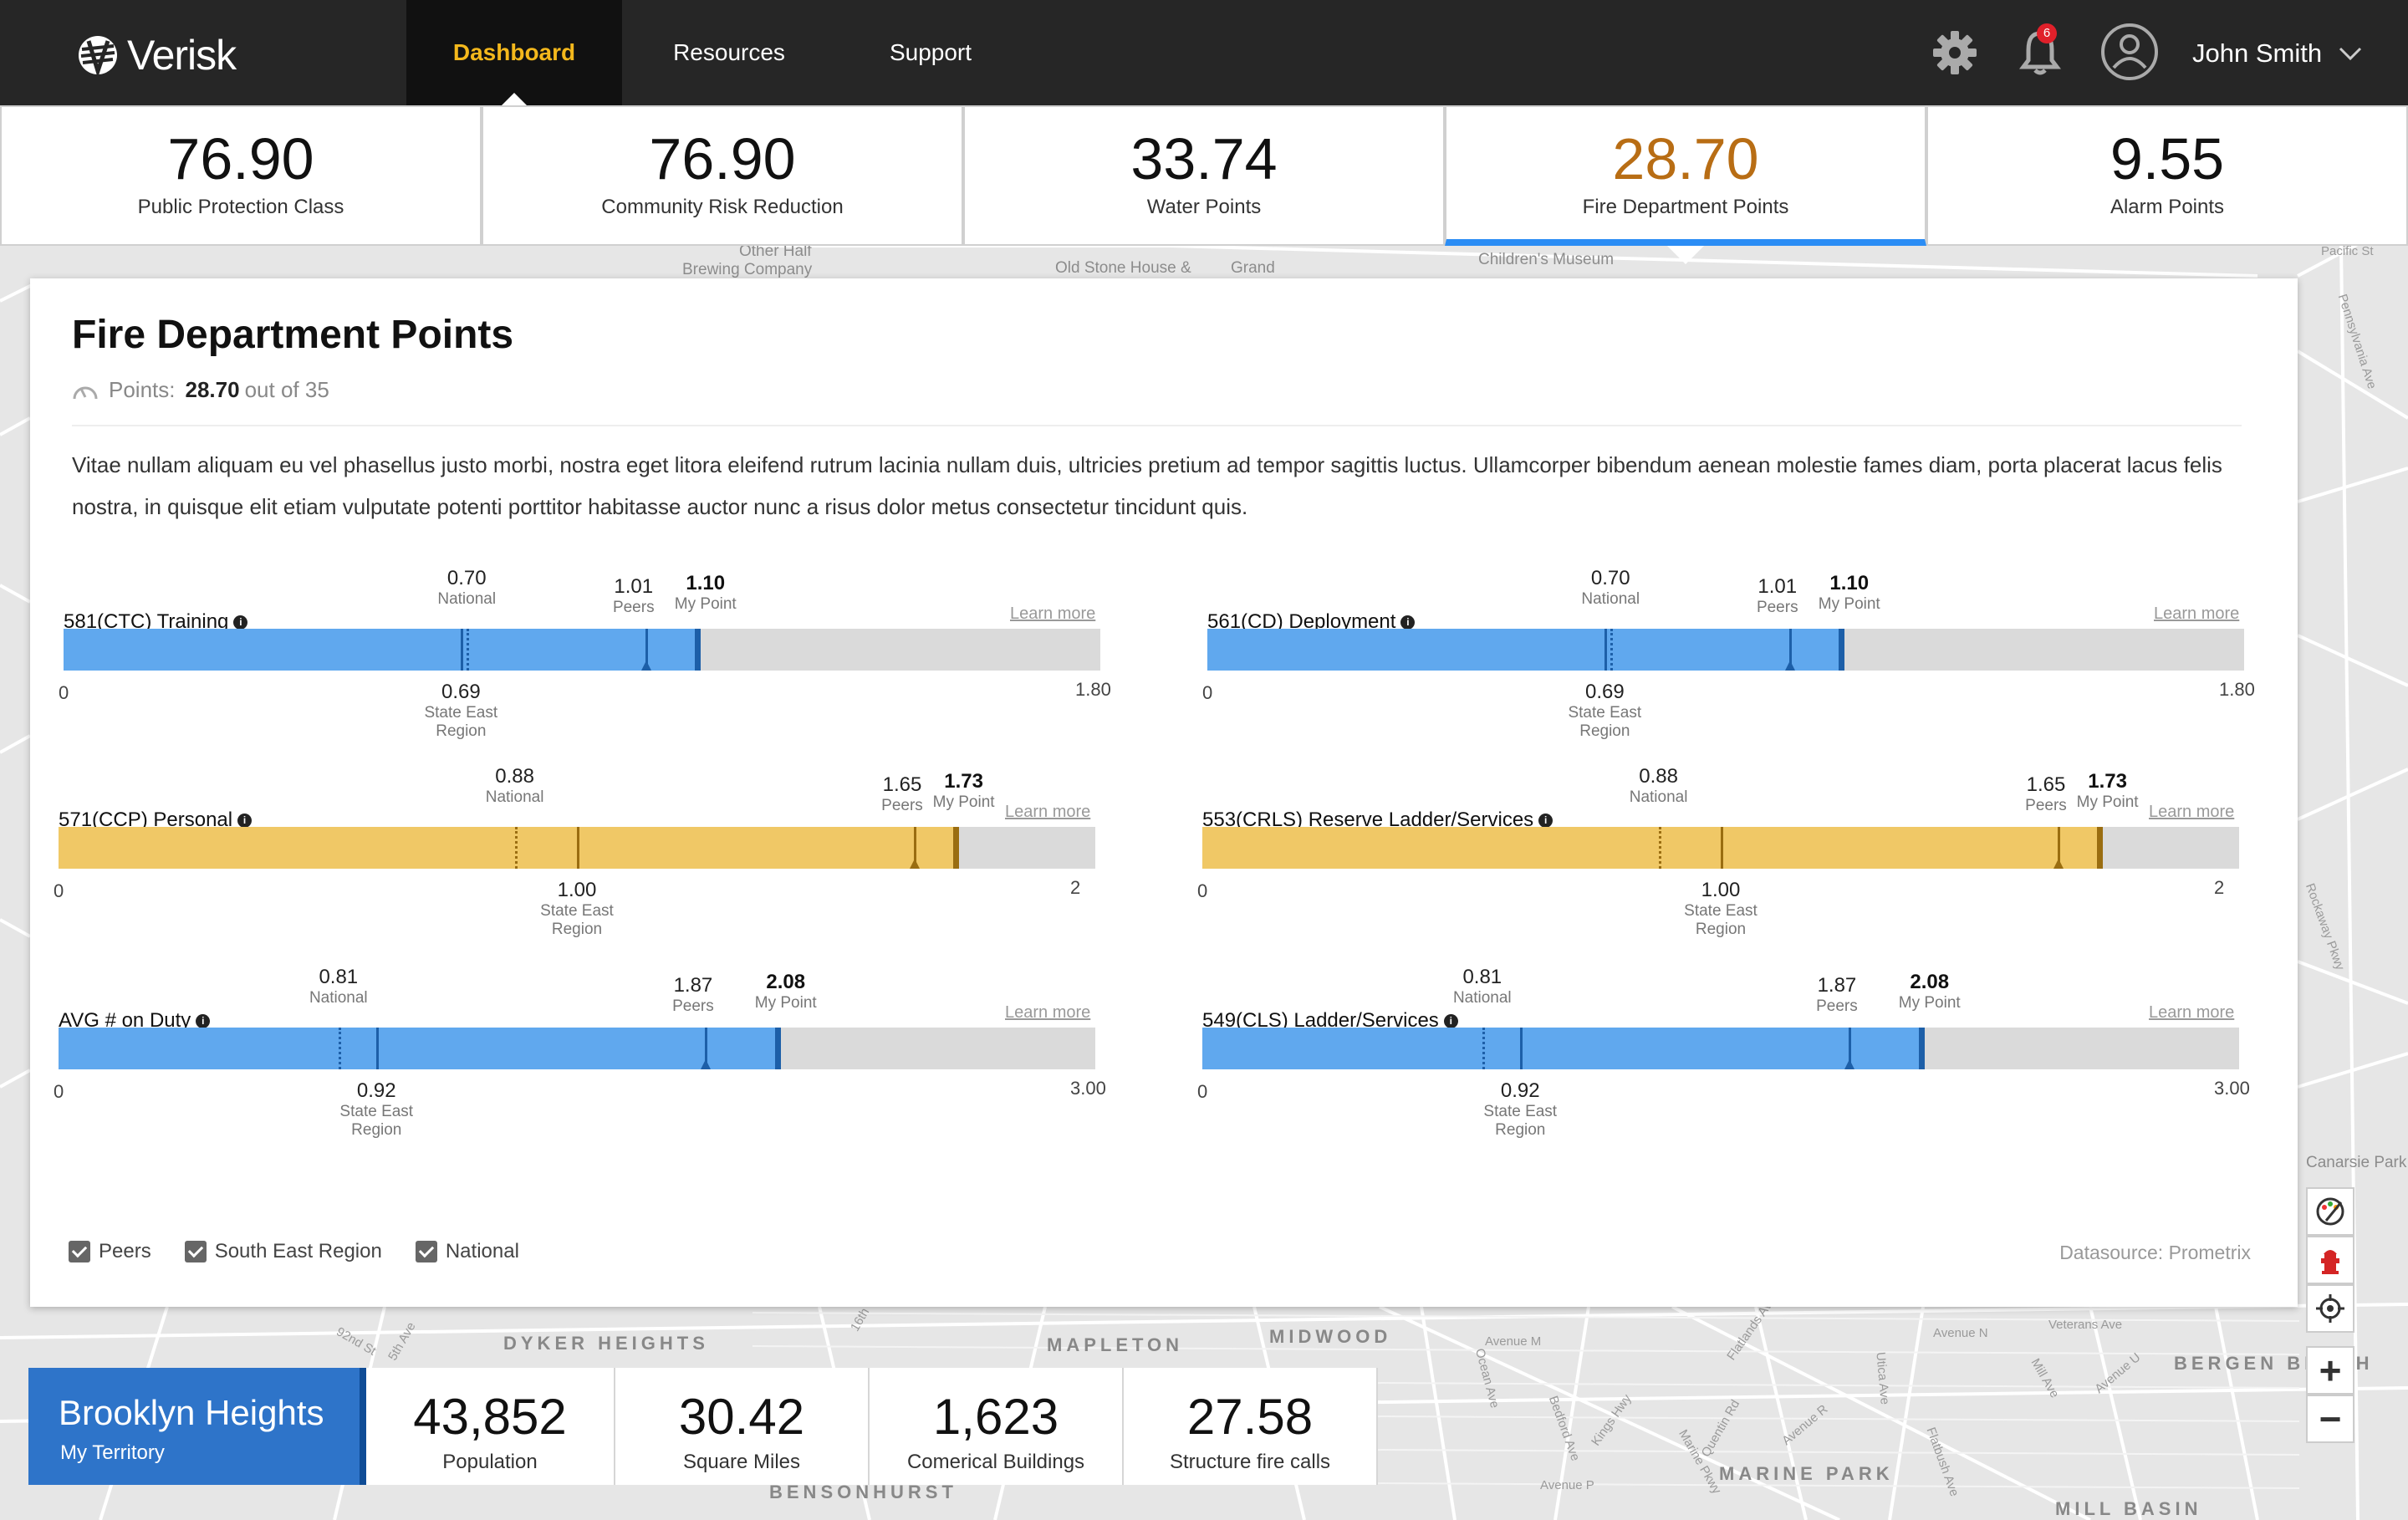 The width and height of the screenshot is (2408, 1520). Describe the element at coordinates (1123, 268) in the screenshot. I see `map-place-label: Old Stone House &` at that location.